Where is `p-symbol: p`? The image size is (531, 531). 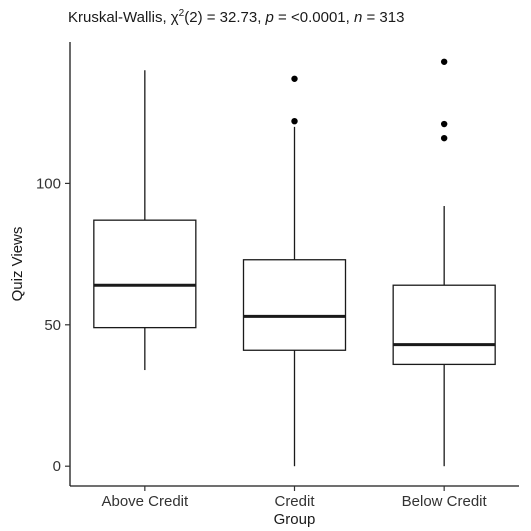
p-symbol: p is located at coordinates (269, 17).